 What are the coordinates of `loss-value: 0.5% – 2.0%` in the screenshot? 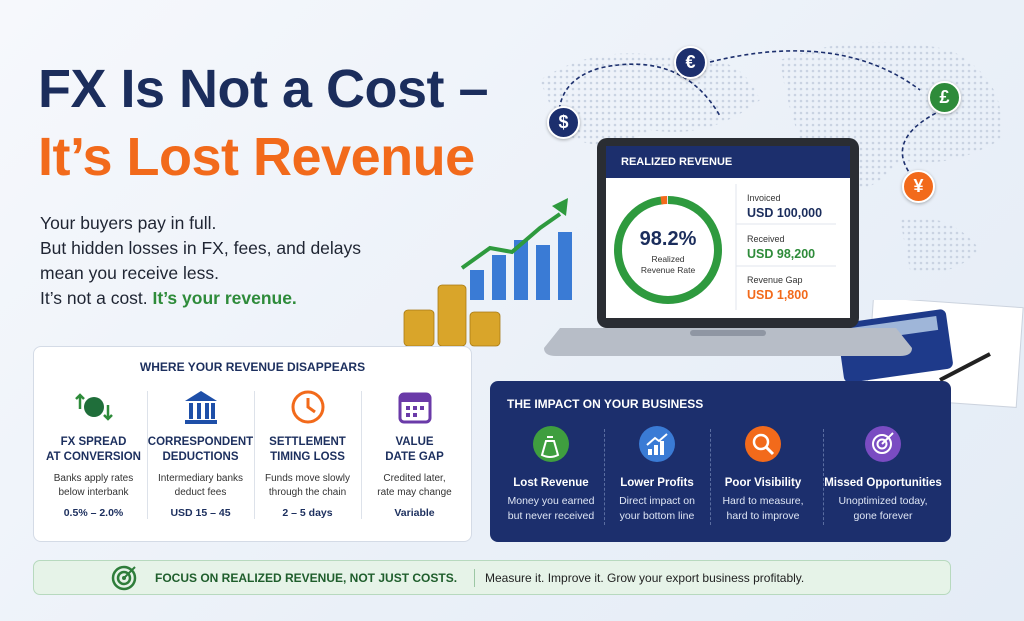 It's located at (93, 513).